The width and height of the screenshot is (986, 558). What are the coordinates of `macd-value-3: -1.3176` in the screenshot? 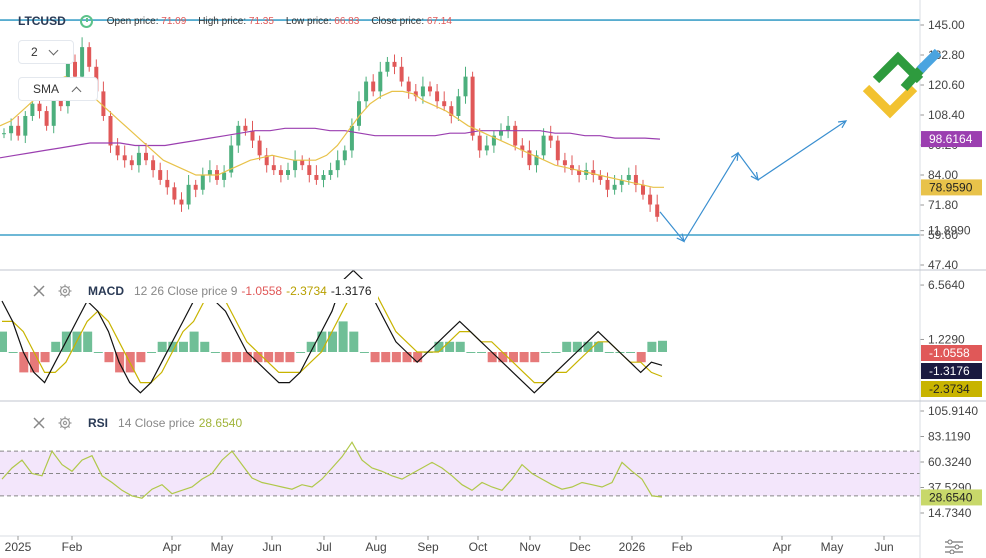 It's located at (351, 291).